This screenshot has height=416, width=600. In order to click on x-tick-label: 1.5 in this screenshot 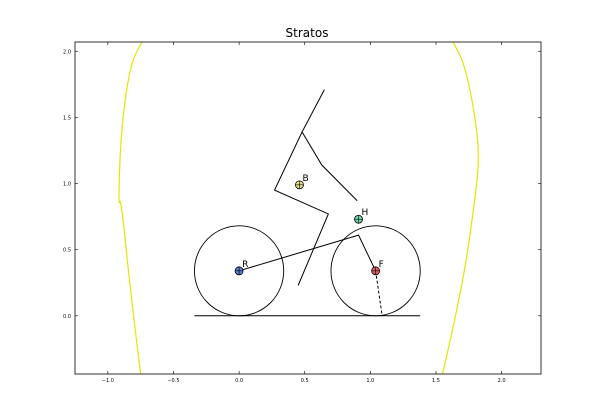, I will do `click(436, 381)`.